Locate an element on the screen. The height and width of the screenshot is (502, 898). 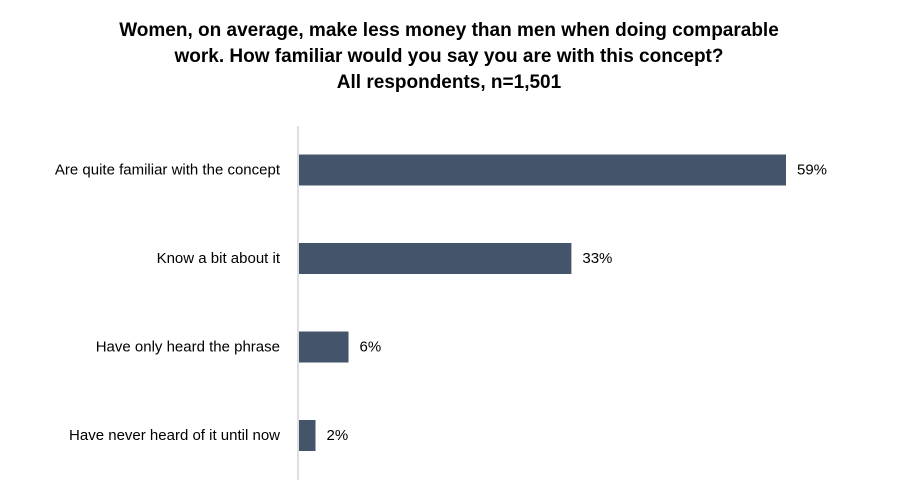
category-label: Have only heard the phrase is located at coordinates (188, 347).